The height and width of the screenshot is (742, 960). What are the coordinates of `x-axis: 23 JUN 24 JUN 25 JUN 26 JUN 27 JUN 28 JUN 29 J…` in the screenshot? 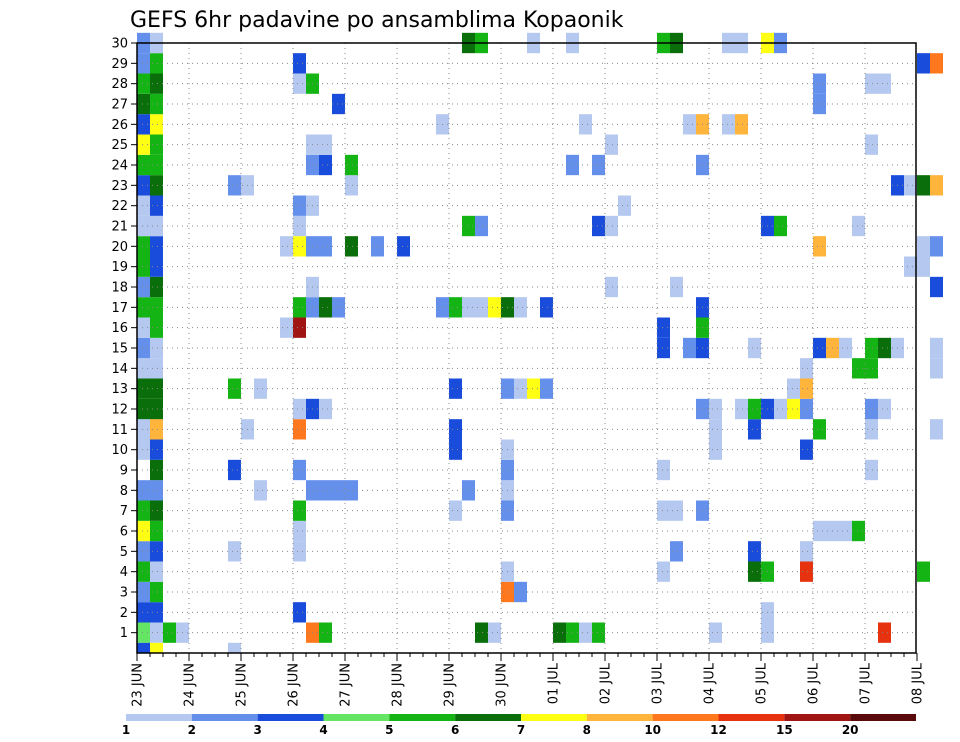 It's located at (528, 680).